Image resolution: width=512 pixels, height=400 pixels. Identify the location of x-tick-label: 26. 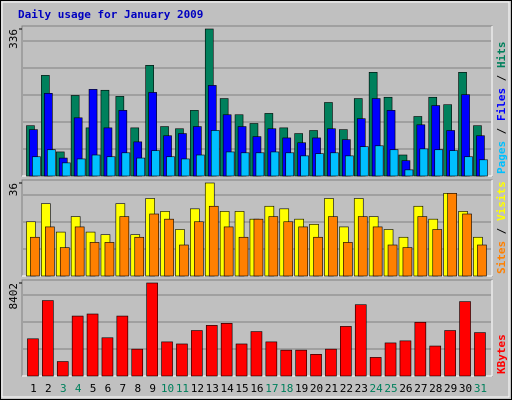
(405, 388).